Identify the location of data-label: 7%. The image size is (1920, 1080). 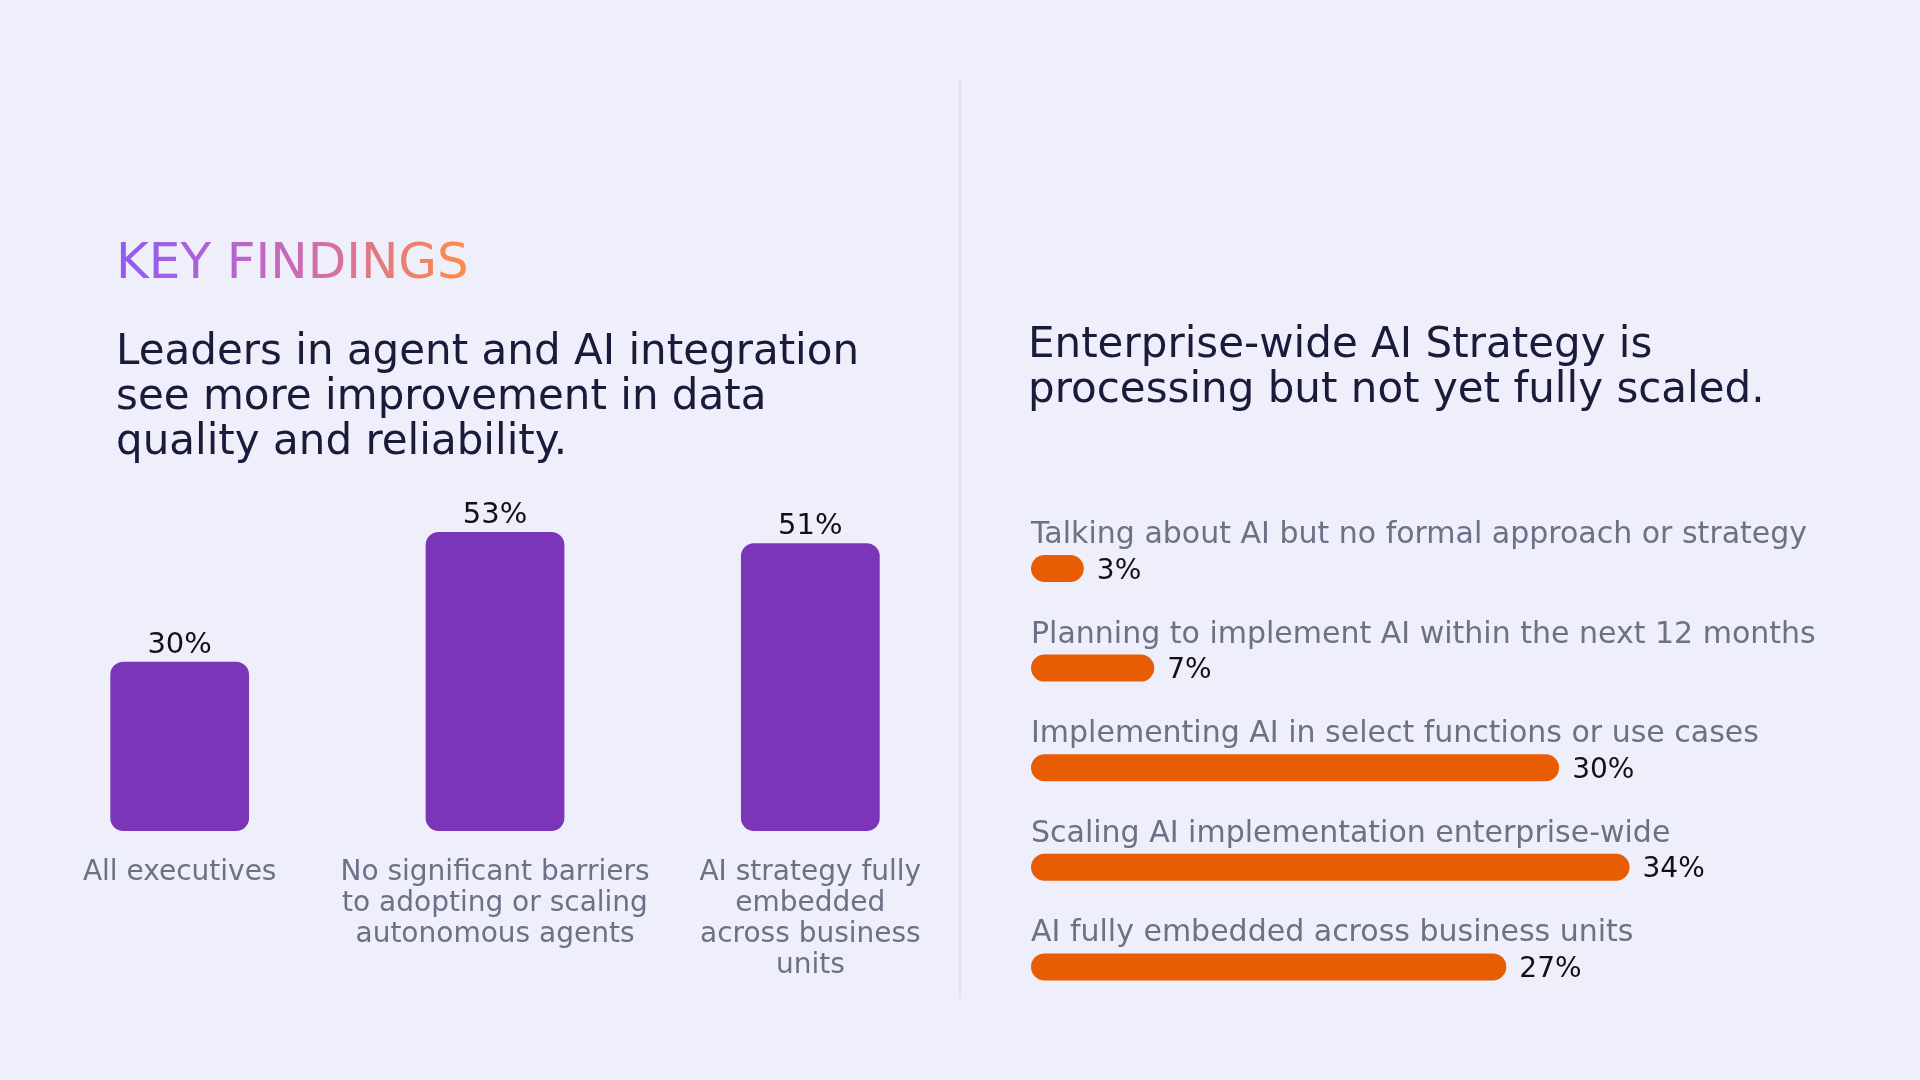
(1189, 669).